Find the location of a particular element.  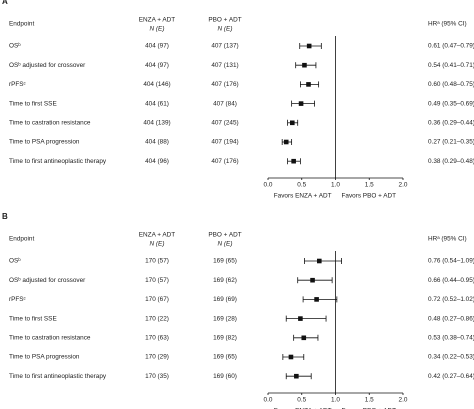

hr-label: 0.36 (0.29–0.44) is located at coordinates (451, 122).